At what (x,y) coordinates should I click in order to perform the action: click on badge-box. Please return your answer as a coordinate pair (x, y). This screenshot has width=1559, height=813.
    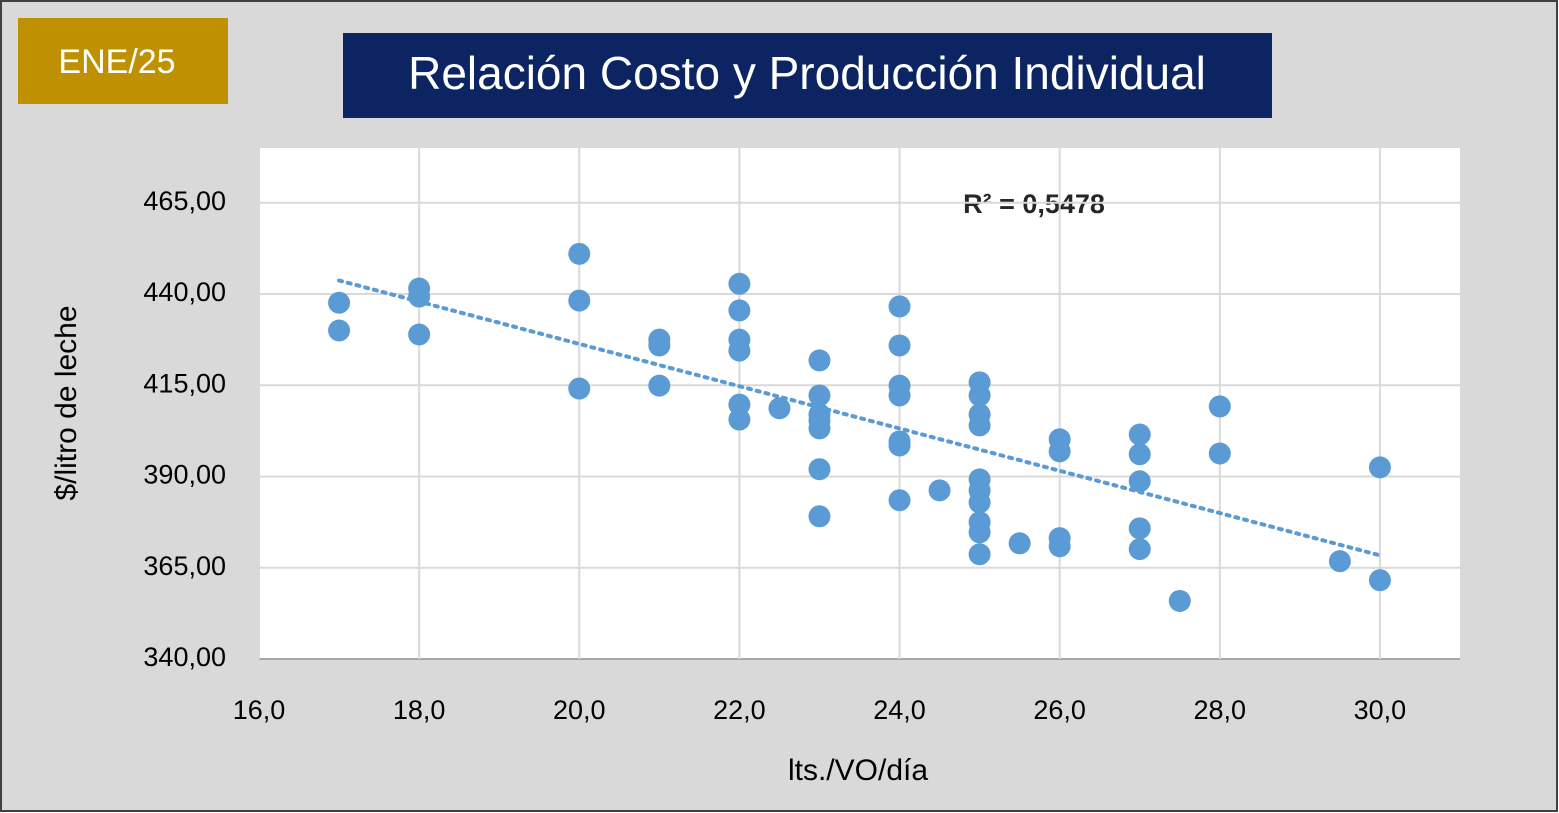
    Looking at the image, I should click on (123, 61).